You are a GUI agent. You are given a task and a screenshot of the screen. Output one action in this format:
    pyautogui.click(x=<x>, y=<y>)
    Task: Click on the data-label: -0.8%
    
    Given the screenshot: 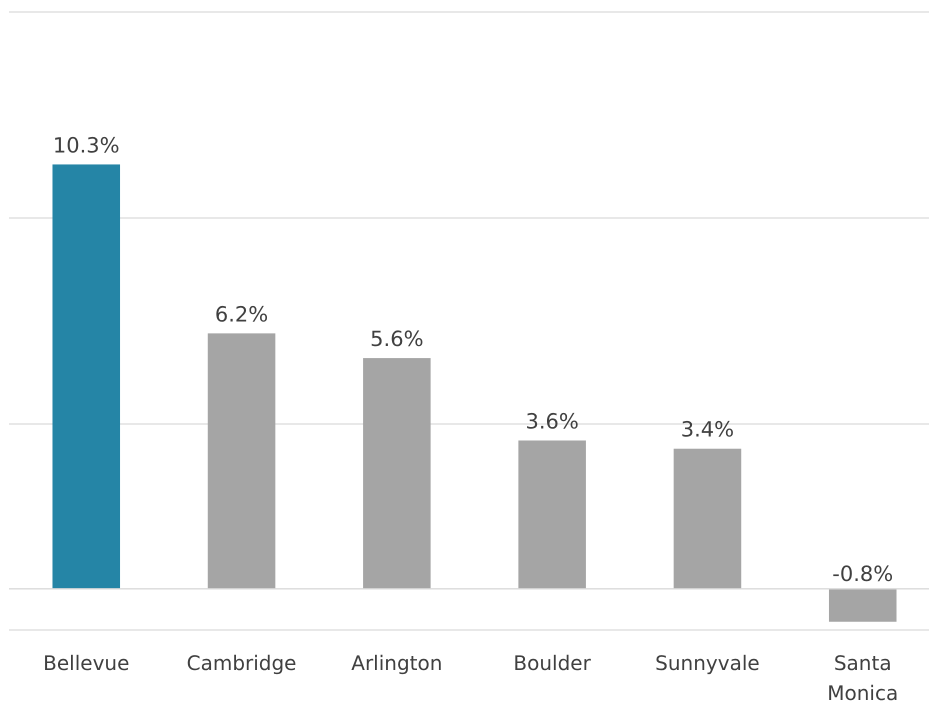 What is the action you would take?
    pyautogui.click(x=863, y=574)
    